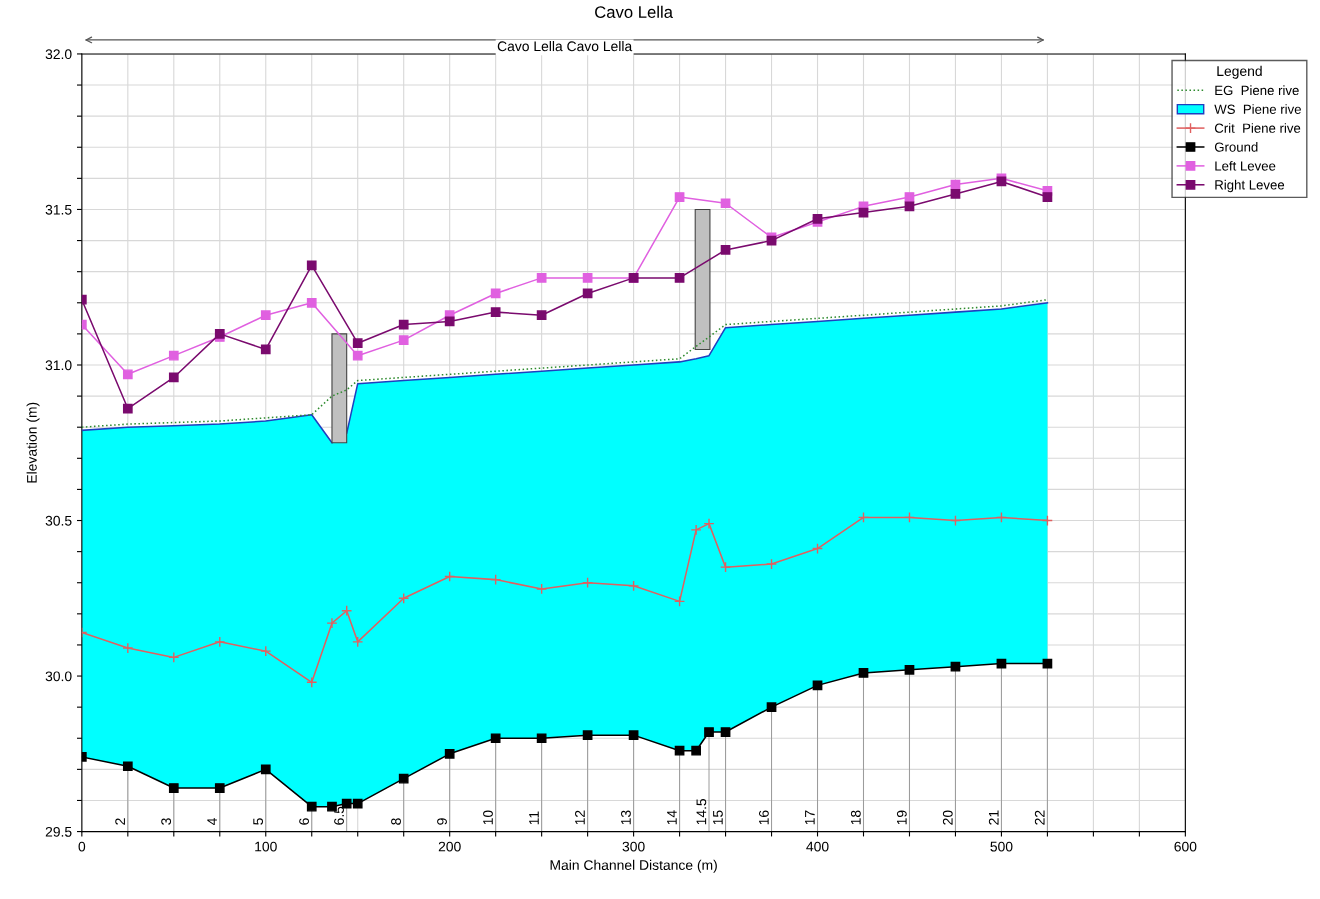 The height and width of the screenshot is (899, 1320). What do you see at coordinates (1236, 147) in the screenshot?
I see `legend-label: Ground` at bounding box center [1236, 147].